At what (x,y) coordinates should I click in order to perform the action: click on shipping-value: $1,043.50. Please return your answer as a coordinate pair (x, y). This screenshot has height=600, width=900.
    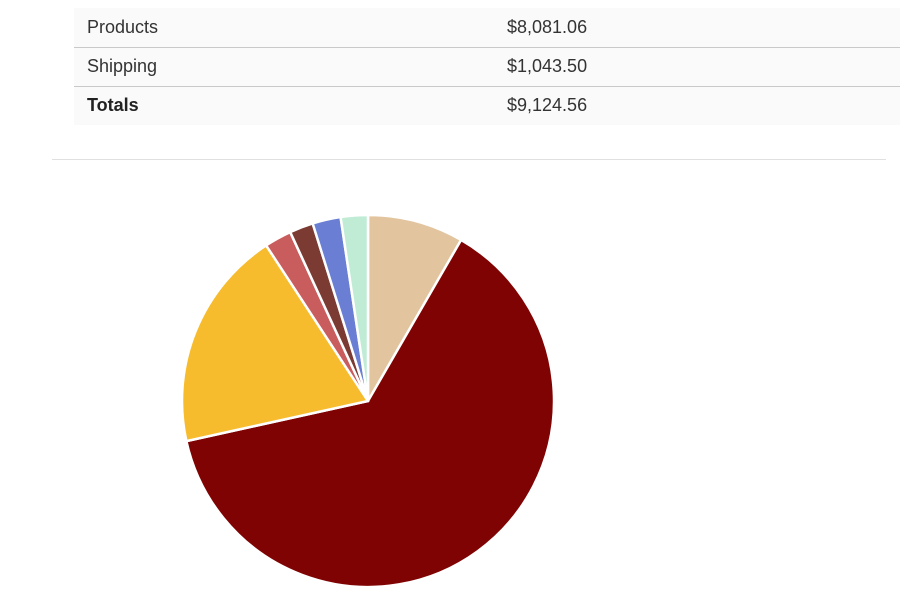
    Looking at the image, I should click on (547, 66).